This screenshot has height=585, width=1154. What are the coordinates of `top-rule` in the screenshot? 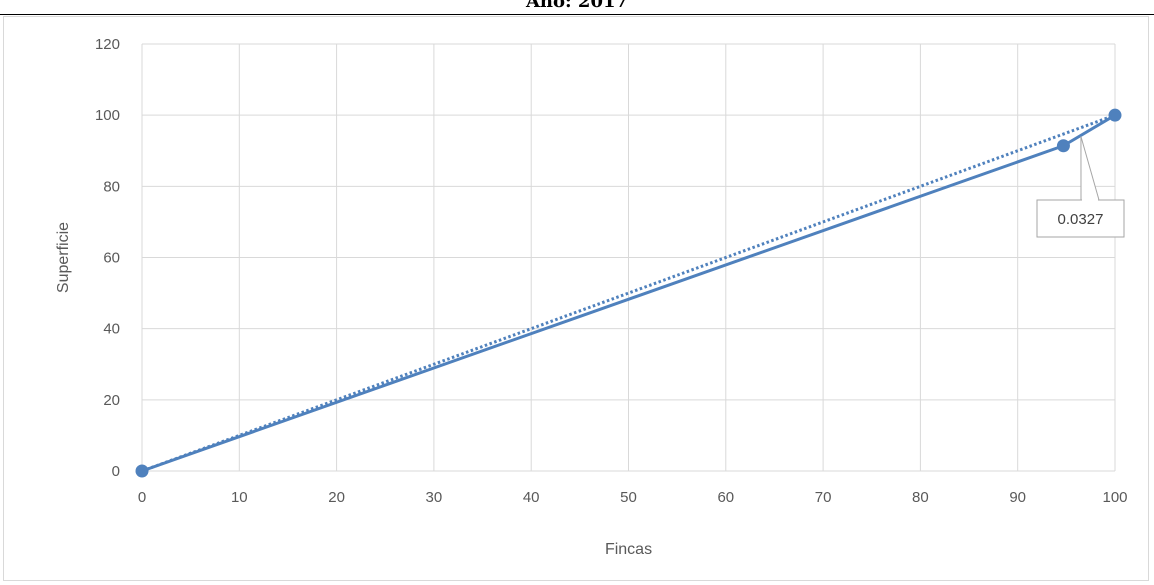 It's located at (577, 14).